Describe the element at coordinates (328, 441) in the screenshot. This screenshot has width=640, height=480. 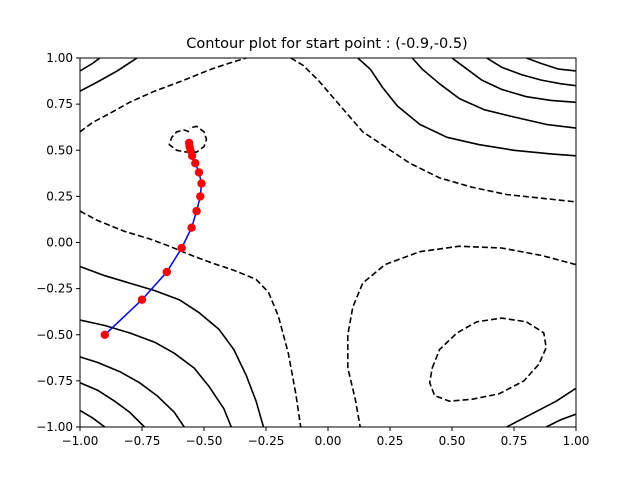
I see `x-tick-label-4: 0.00` at that location.